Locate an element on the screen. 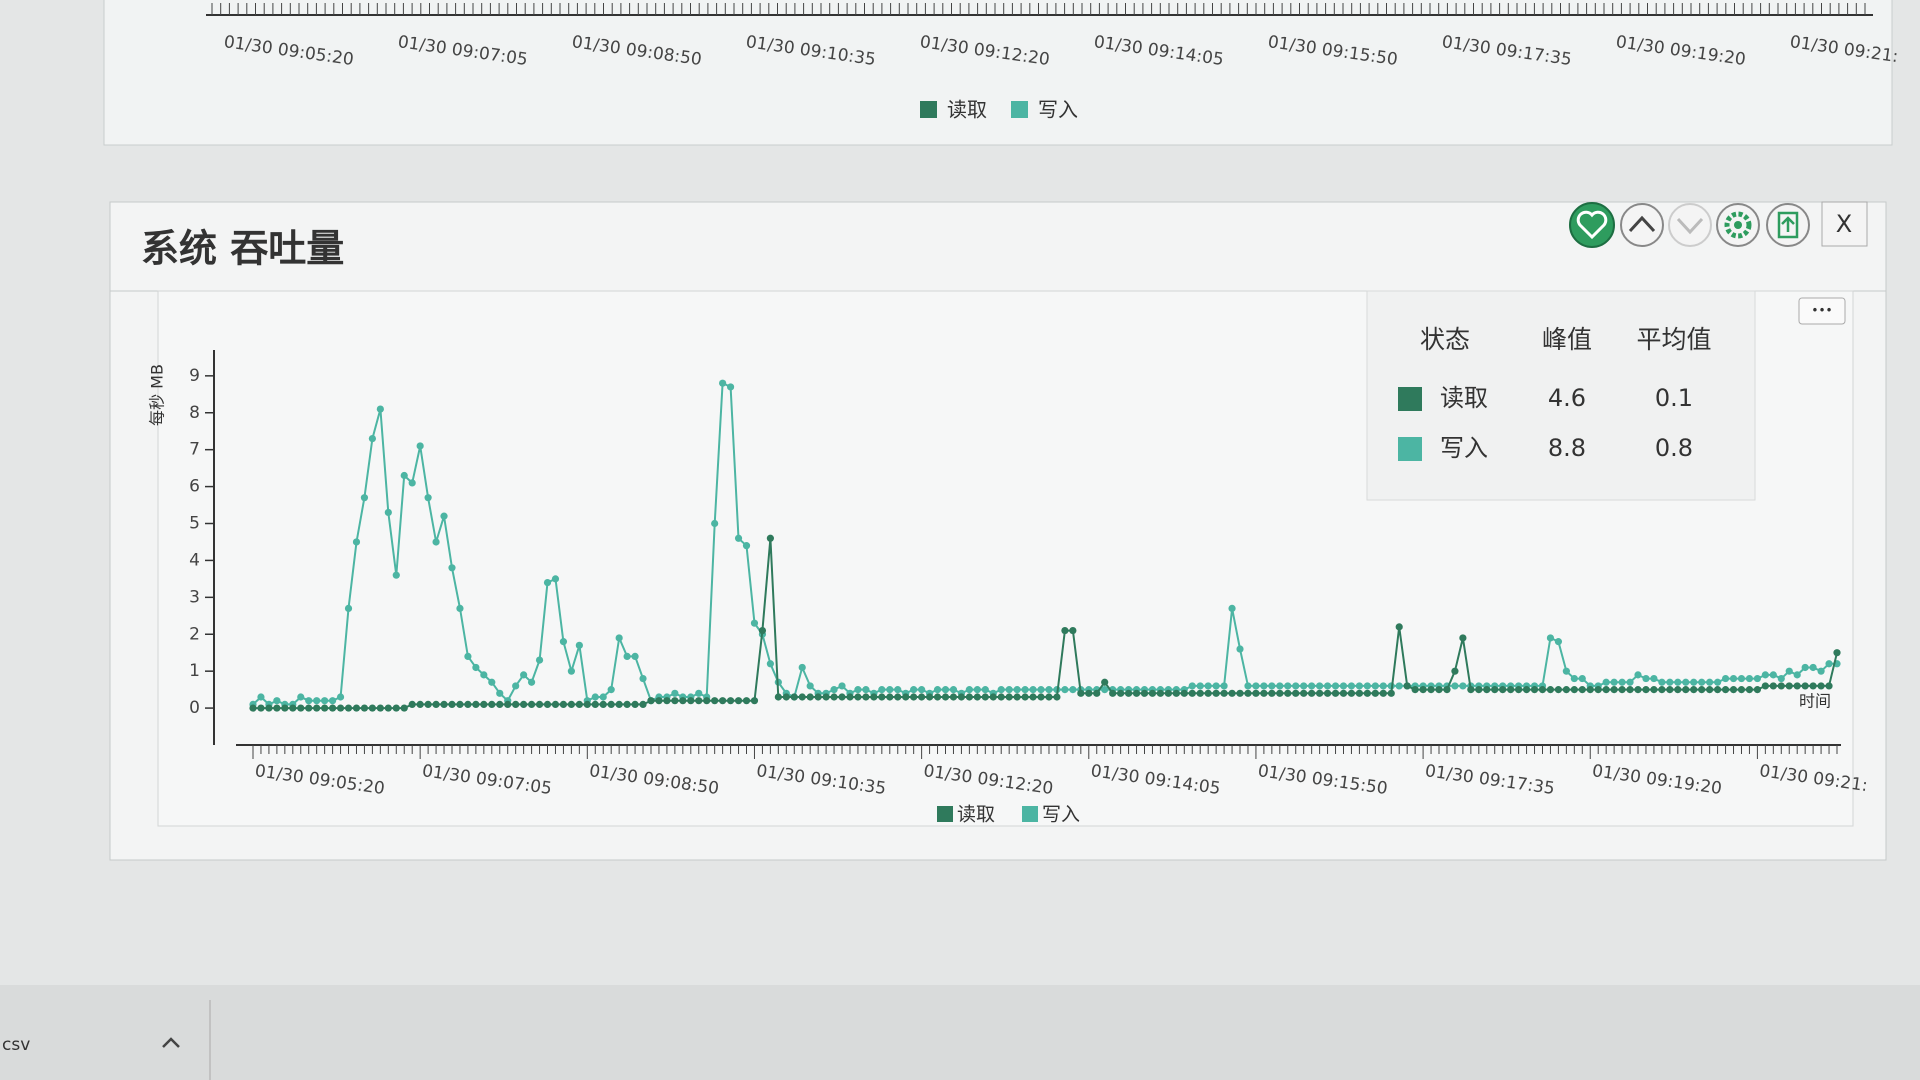 The image size is (1920, 1080). settings-button is located at coordinates (1738, 225).